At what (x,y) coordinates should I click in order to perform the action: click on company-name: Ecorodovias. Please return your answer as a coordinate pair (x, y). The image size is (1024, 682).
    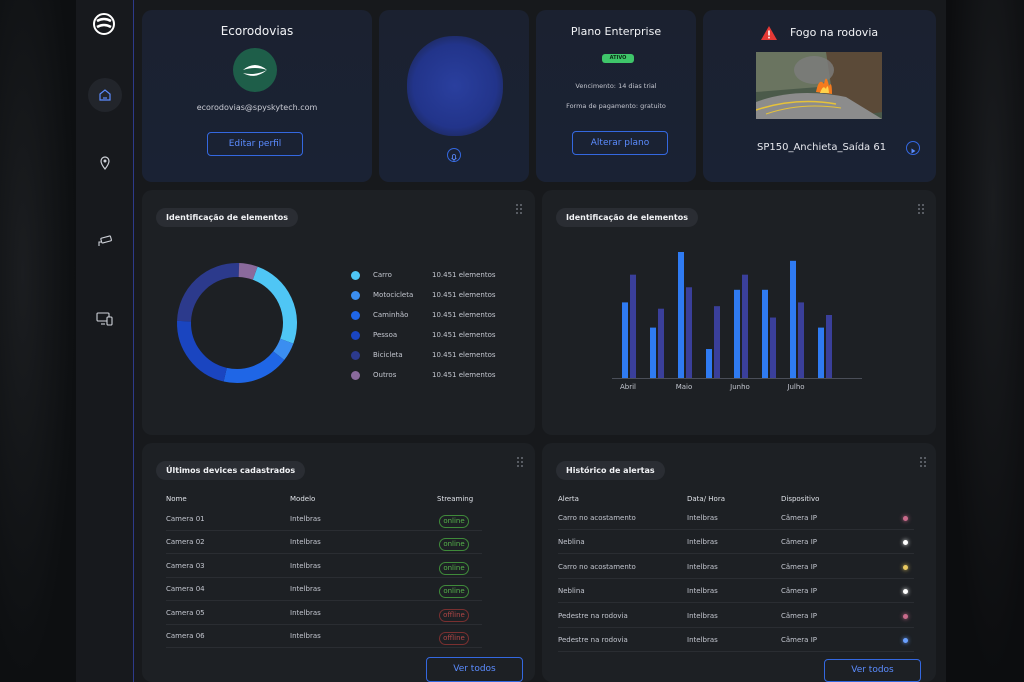
    Looking at the image, I should click on (257, 31).